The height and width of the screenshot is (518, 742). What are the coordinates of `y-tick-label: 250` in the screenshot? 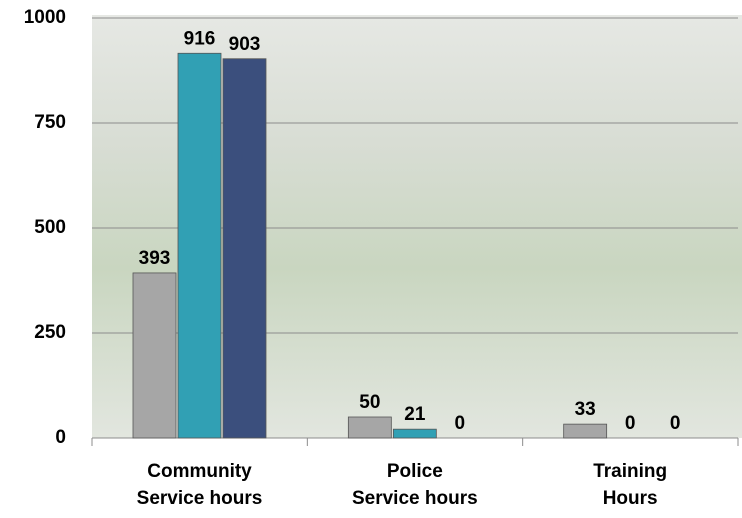 It's located at (50, 332).